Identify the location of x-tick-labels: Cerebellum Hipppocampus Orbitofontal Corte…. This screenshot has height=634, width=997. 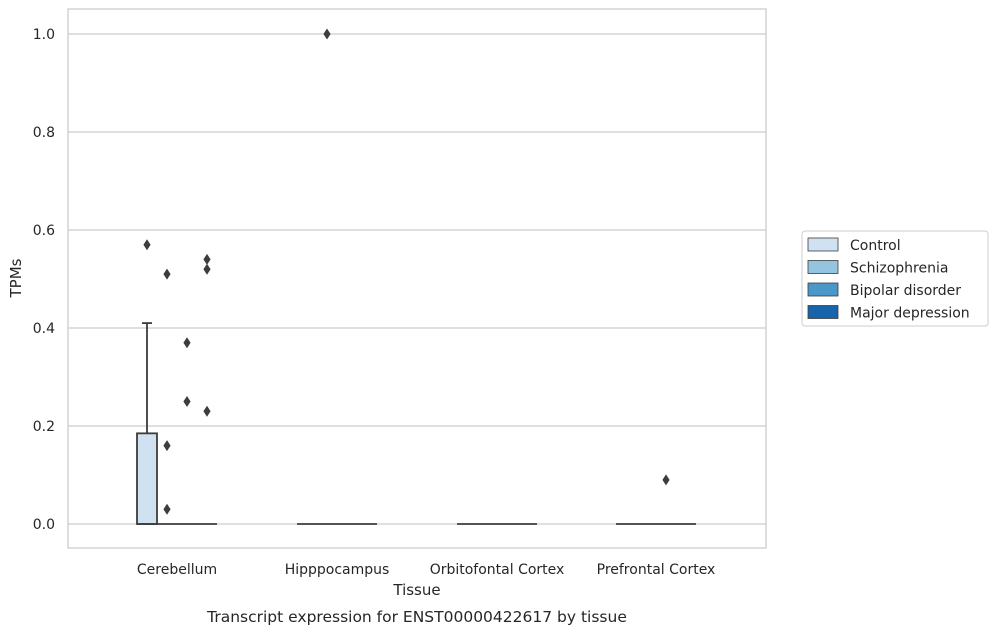
(426, 570).